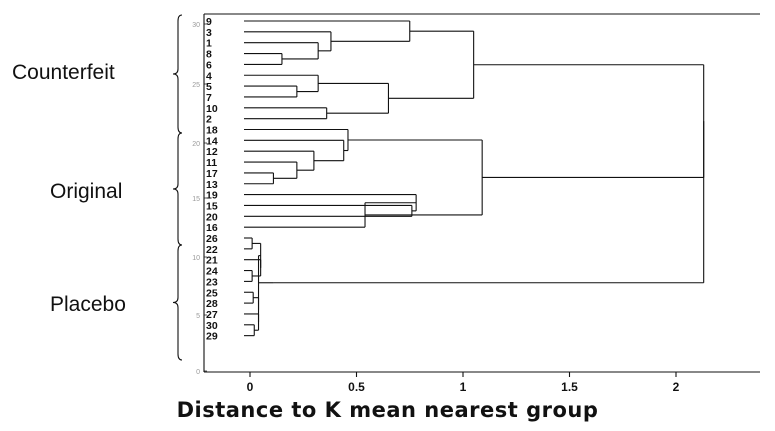 This screenshot has width=775, height=431. What do you see at coordinates (212, 174) in the screenshot?
I see `leaf-label: 17` at bounding box center [212, 174].